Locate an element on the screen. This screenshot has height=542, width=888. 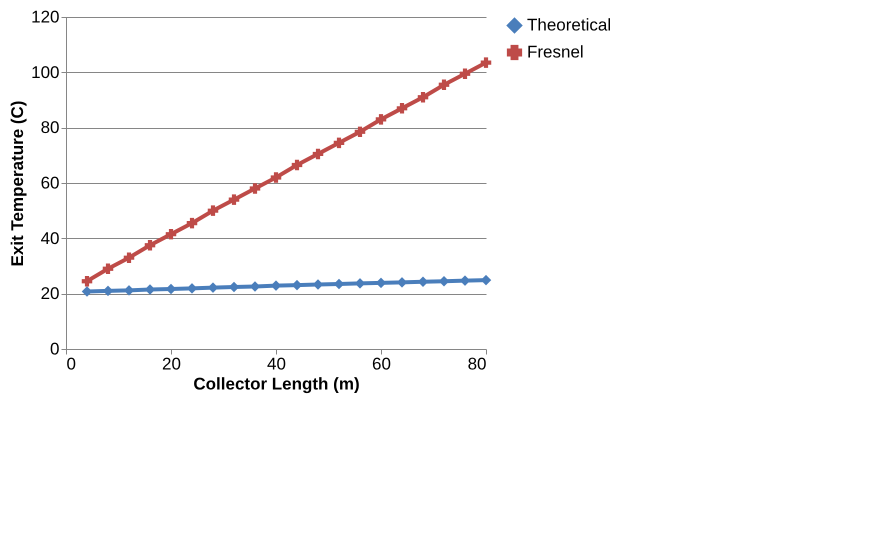
legend-label: Theoretical is located at coordinates (569, 25).